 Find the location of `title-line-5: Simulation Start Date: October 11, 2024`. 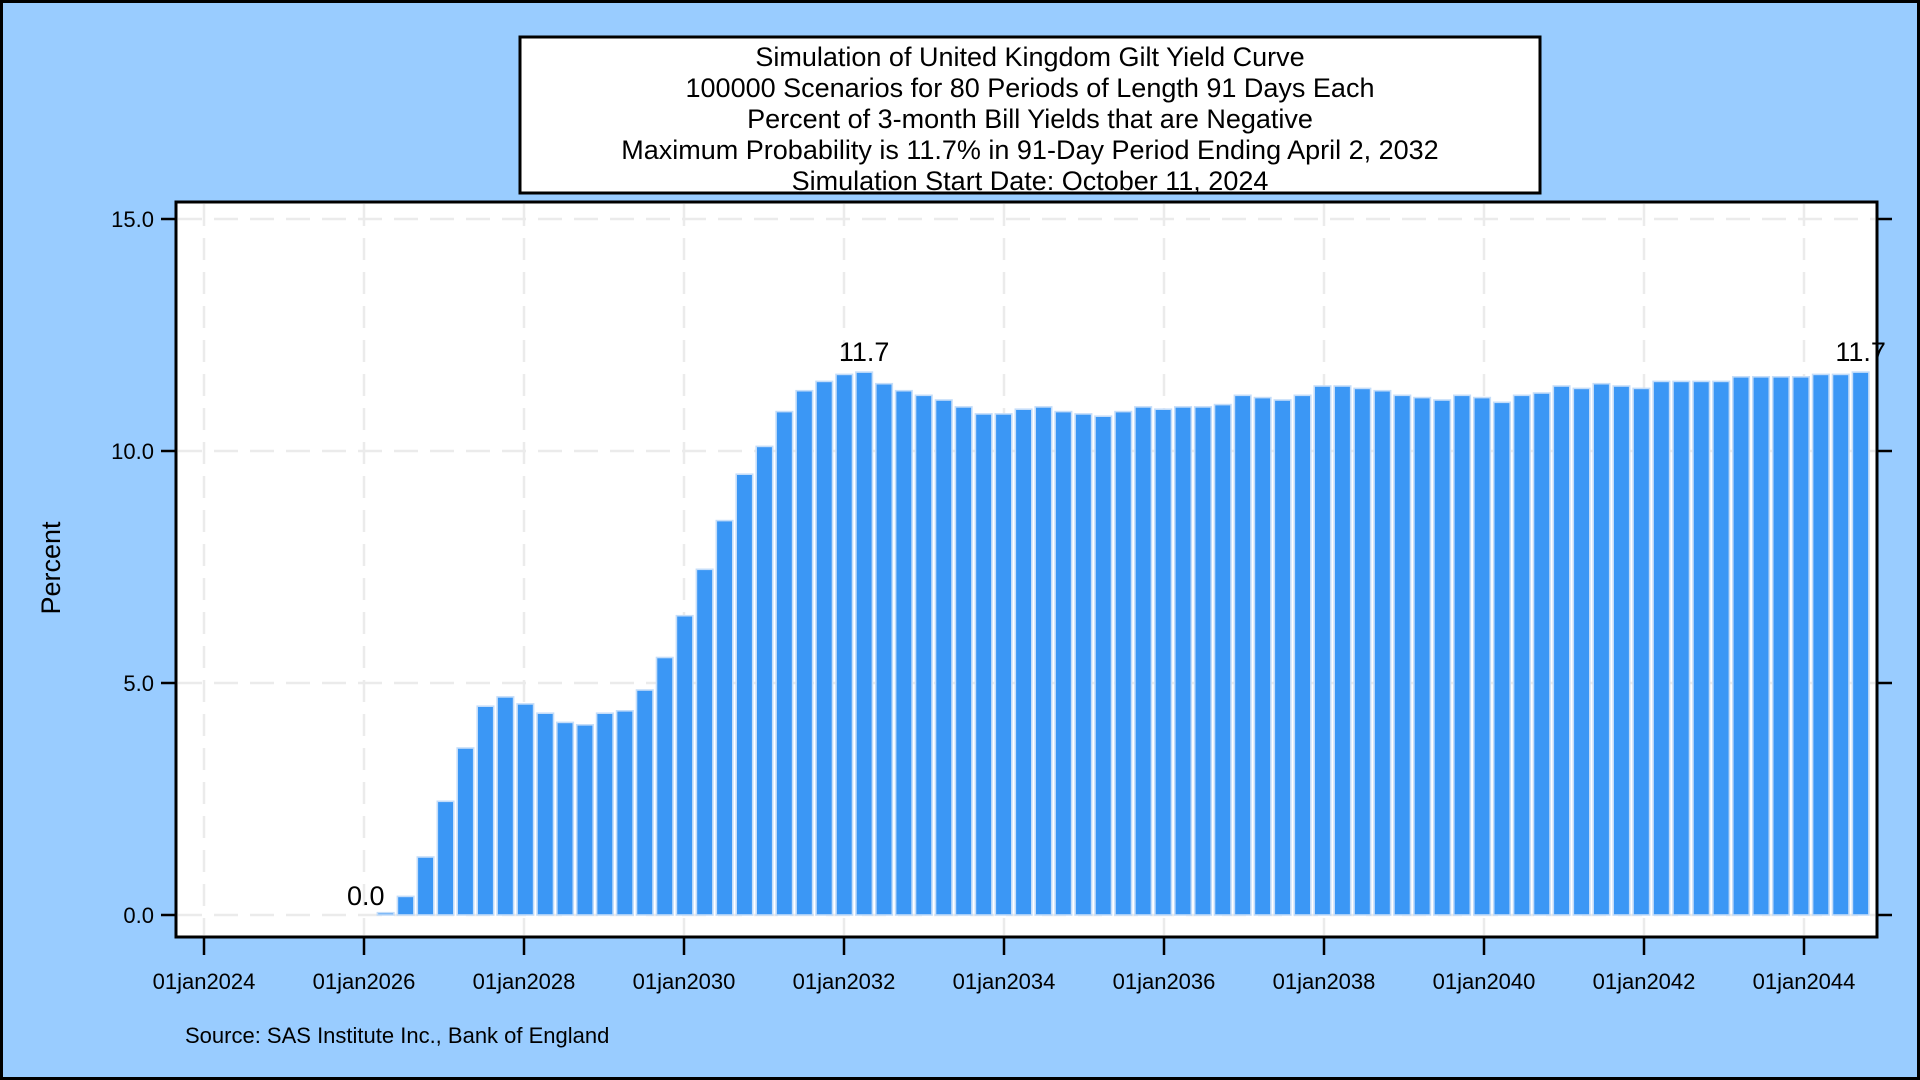

title-line-5: Simulation Start Date: October 11, 2024 is located at coordinates (1030, 181).